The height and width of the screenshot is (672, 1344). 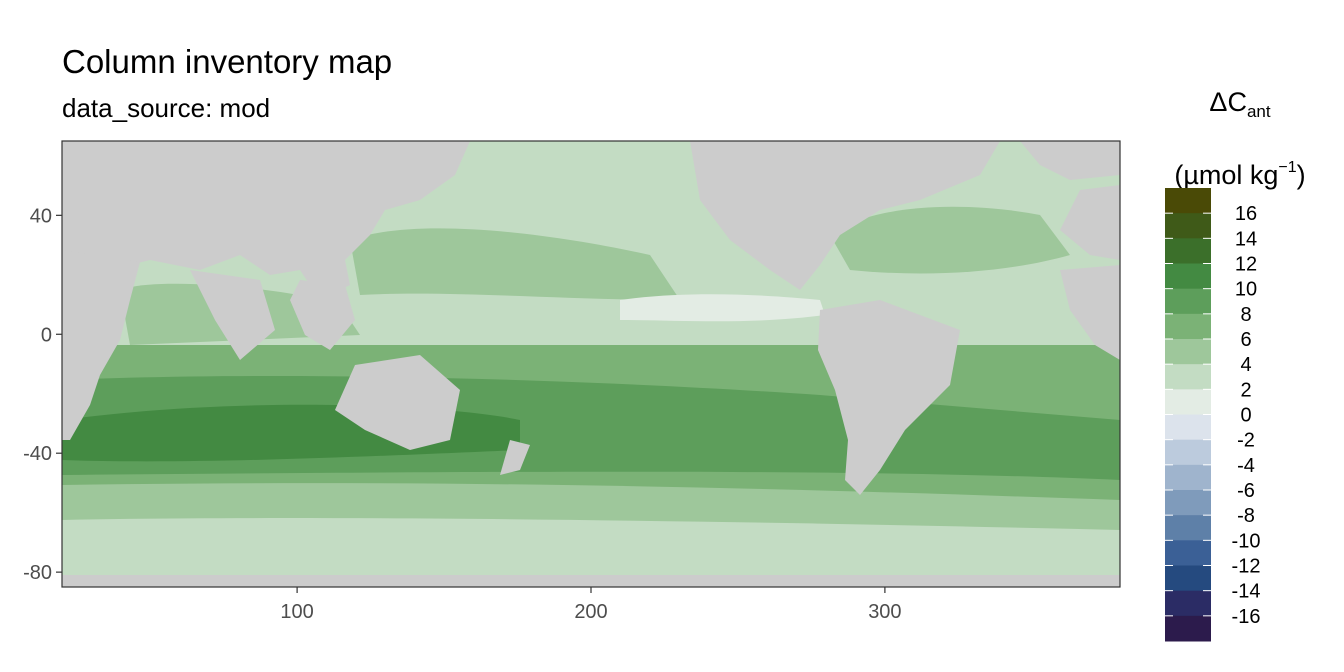 I want to click on antarctic-band-lighter, so click(x=591, y=552).